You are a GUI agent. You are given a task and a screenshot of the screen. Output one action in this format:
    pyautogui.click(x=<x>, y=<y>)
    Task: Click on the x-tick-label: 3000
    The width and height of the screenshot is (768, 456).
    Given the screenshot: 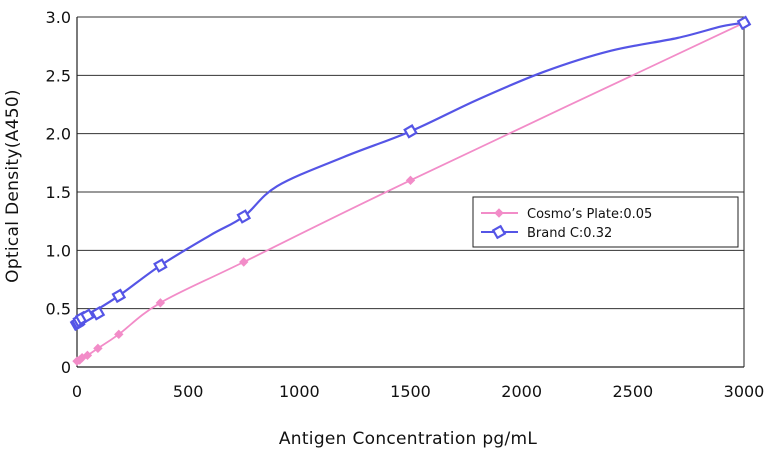 What is the action you would take?
    pyautogui.click(x=744, y=391)
    